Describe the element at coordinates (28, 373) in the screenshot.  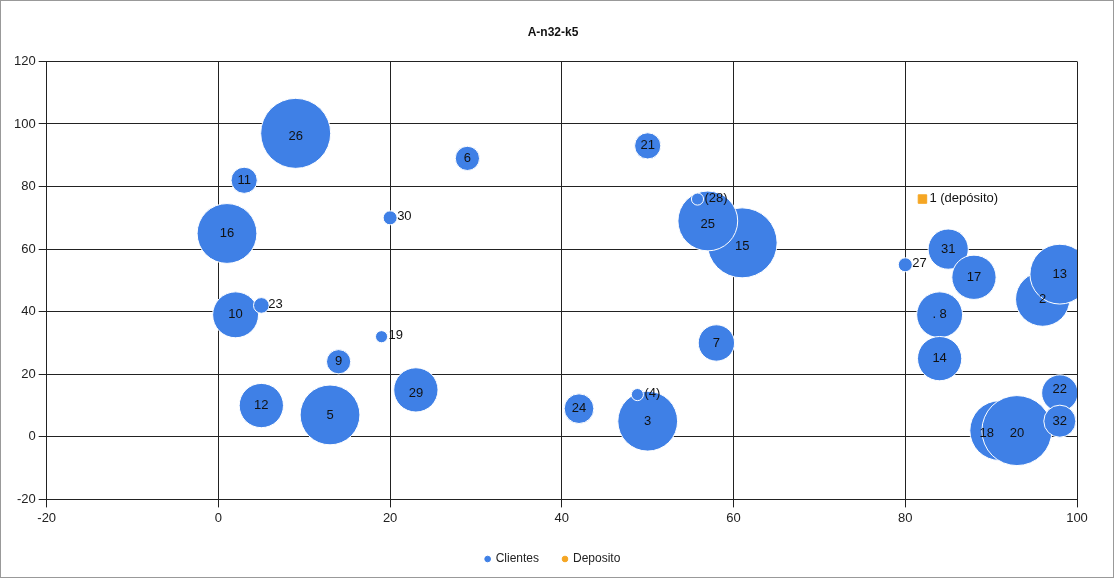
I see `y-tick-label: 20` at that location.